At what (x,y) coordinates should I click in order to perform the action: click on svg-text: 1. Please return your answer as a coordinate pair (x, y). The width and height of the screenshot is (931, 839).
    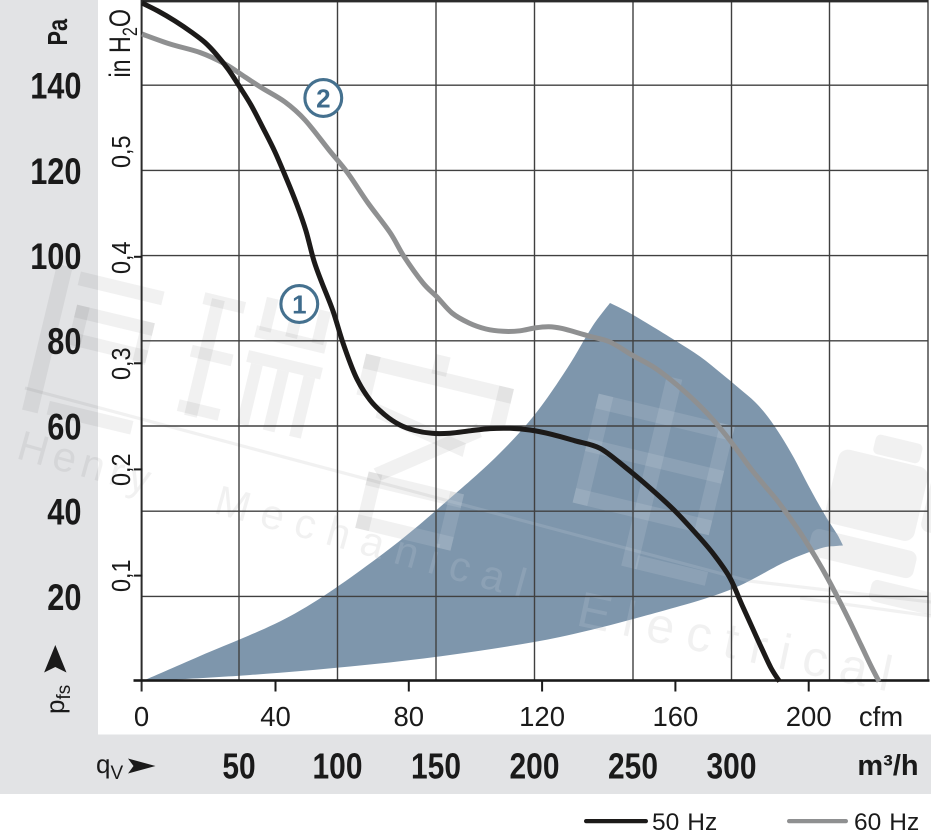
    Looking at the image, I should click on (299, 304).